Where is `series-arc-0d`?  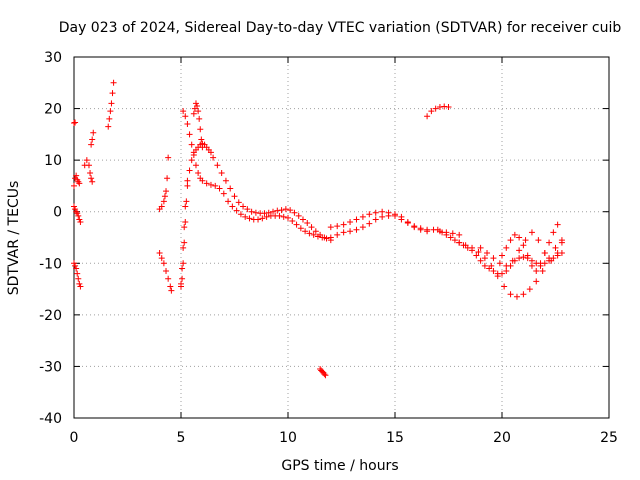 series-arc-0d is located at coordinates (88, 171).